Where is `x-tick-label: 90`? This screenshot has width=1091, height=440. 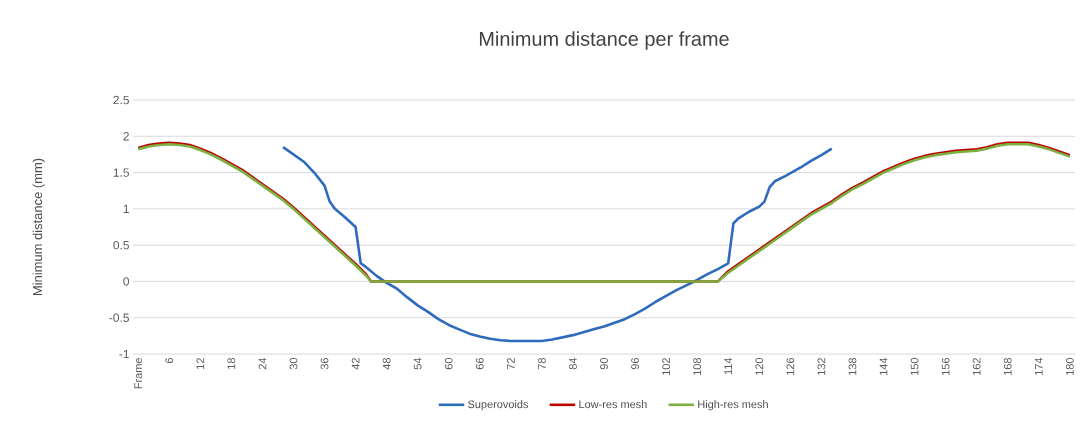
x-tick-label: 90 is located at coordinates (604, 363).